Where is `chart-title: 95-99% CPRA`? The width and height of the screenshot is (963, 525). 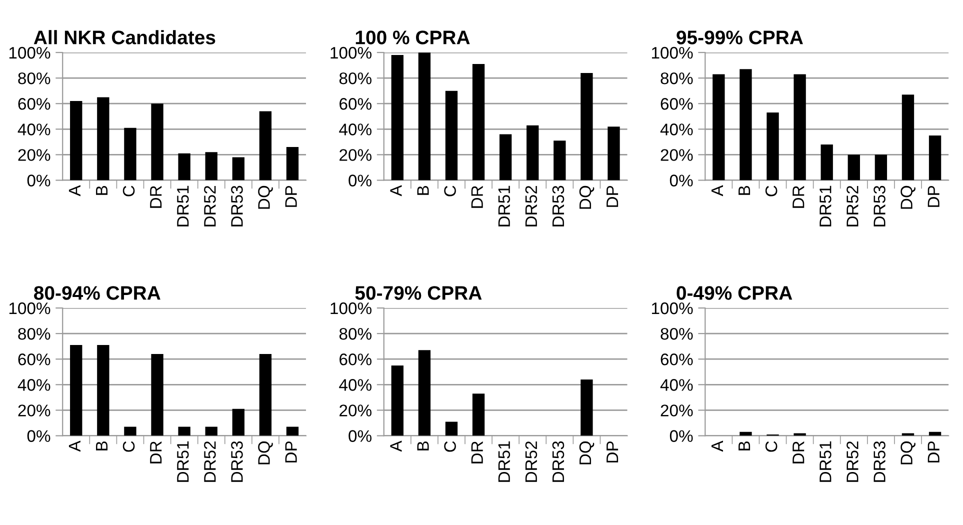
chart-title: 95-99% CPRA is located at coordinates (739, 37).